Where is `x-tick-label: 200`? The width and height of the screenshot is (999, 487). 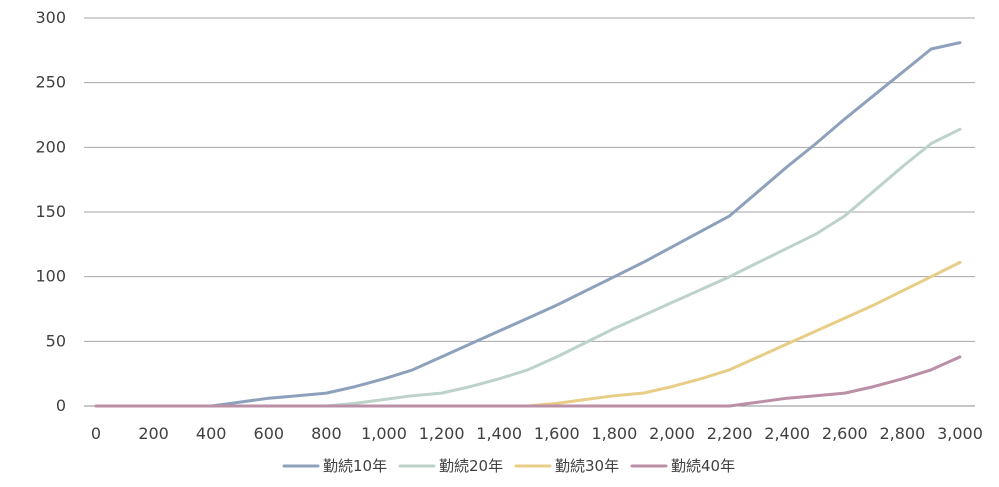 x-tick-label: 200 is located at coordinates (153, 433).